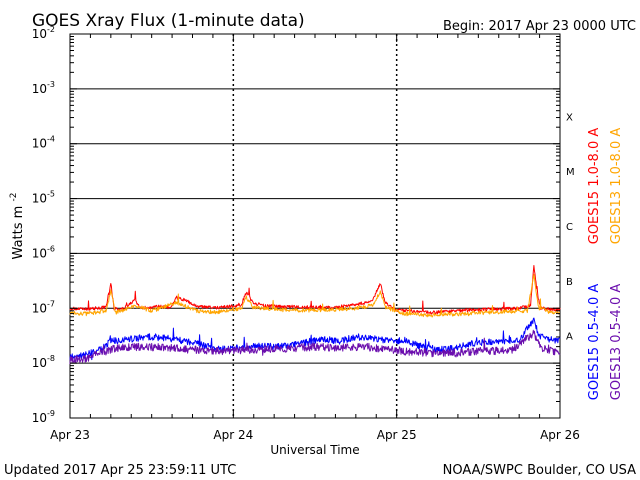  I want to click on x-tick-label: Apr 25, so click(397, 435).